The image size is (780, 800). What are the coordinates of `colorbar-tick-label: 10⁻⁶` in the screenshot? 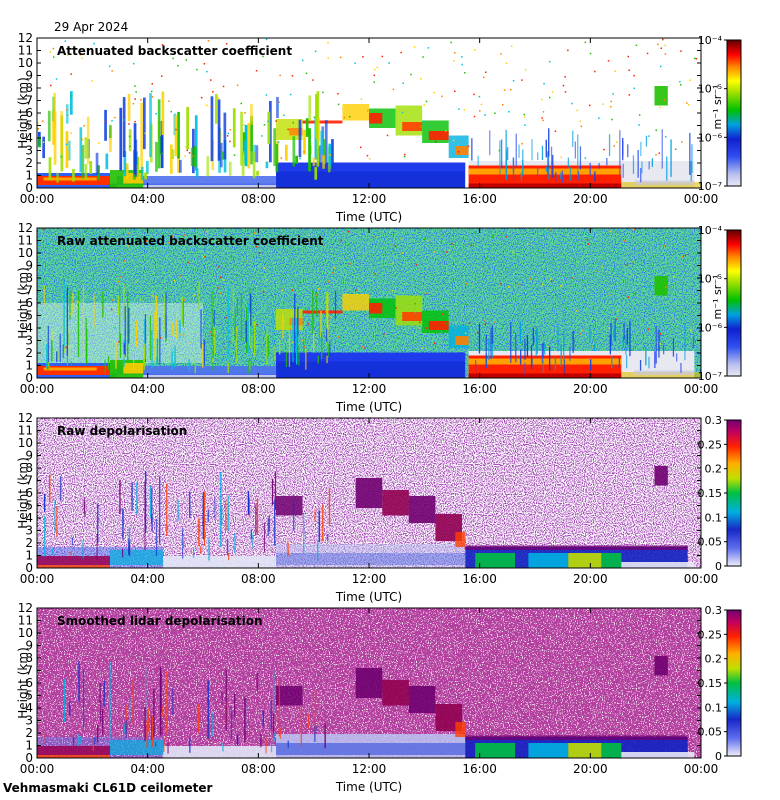 It's located at (710, 137).